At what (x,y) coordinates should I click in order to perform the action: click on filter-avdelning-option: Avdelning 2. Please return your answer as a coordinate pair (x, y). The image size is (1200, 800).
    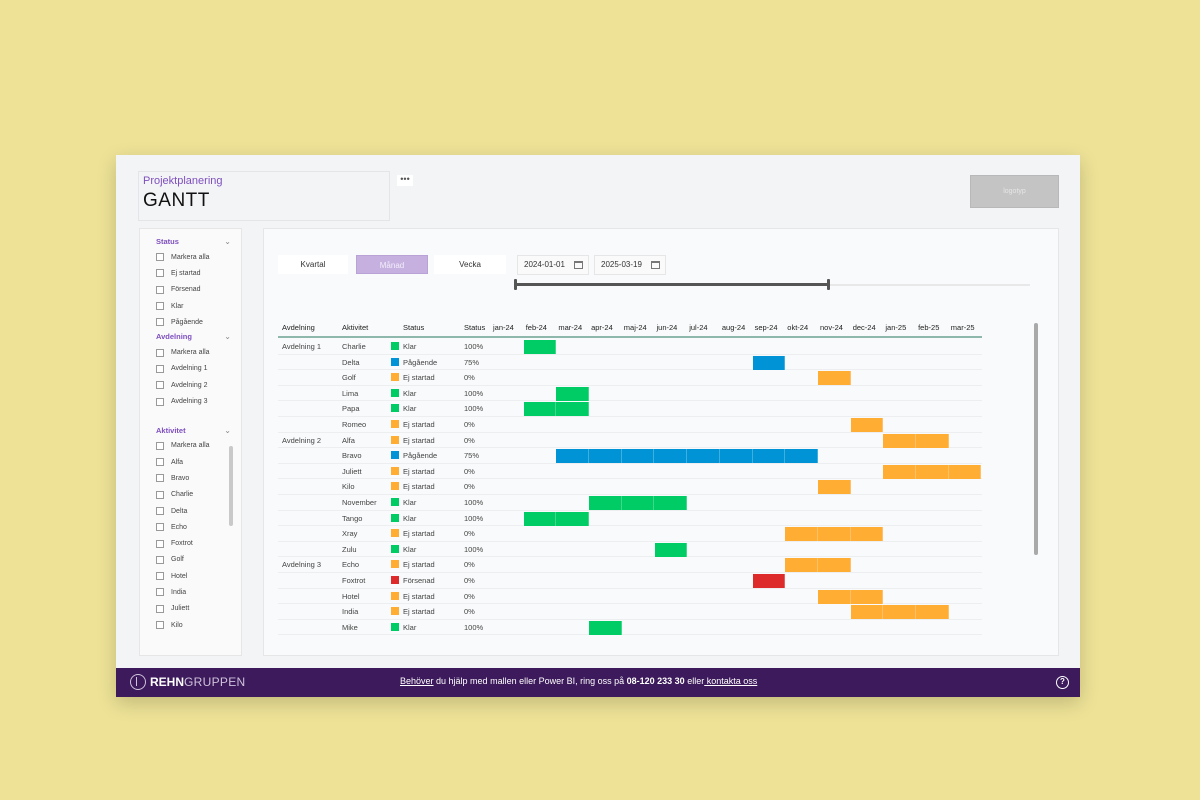
    Looking at the image, I should click on (190, 385).